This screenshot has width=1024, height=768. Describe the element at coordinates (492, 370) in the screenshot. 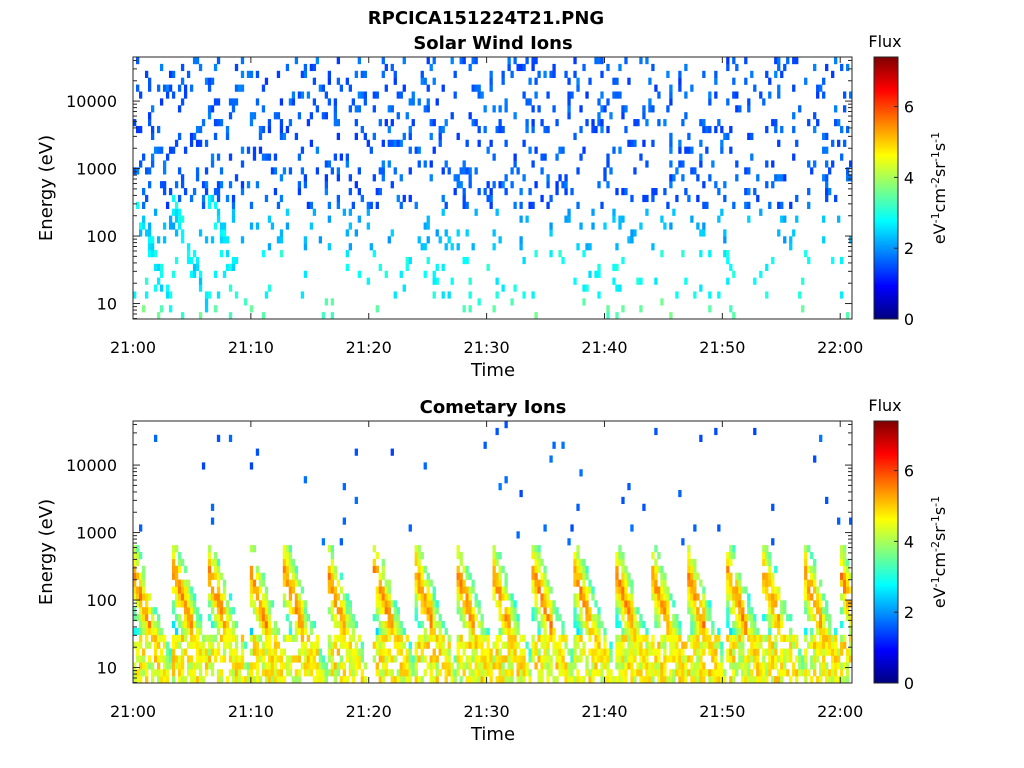

I see `solar-wind-x-label: Time` at that location.